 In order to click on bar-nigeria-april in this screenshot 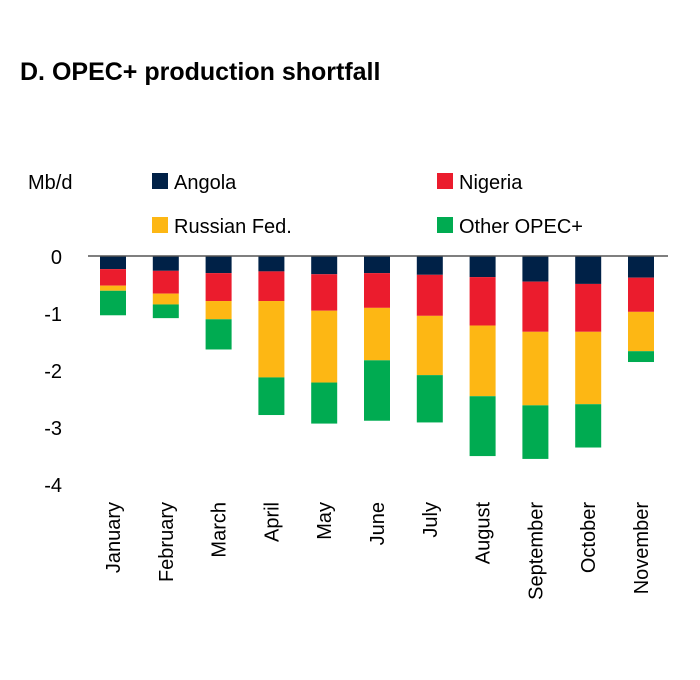, I will do `click(271, 286)`.